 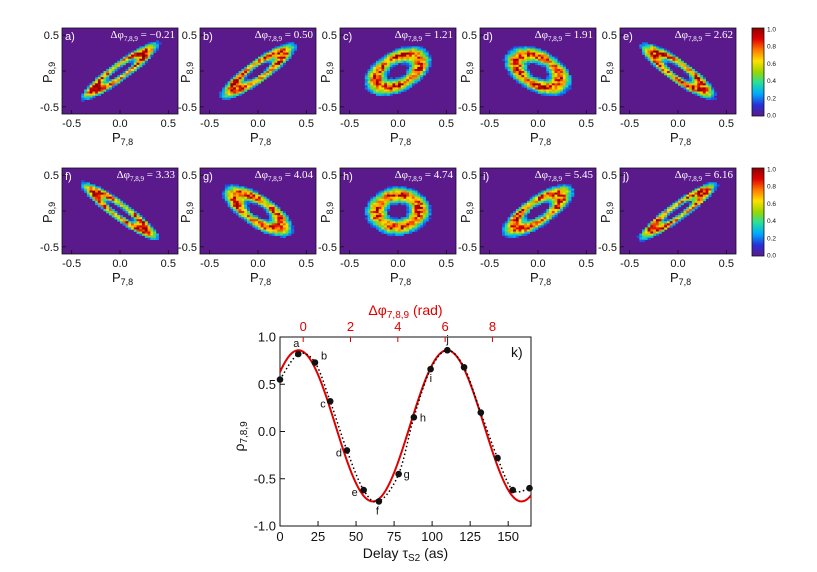 I want to click on point-label-c: c, so click(x=323, y=404).